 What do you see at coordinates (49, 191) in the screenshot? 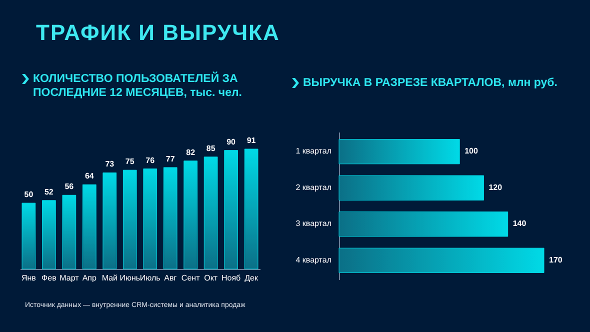
I see `data-label: 52` at bounding box center [49, 191].